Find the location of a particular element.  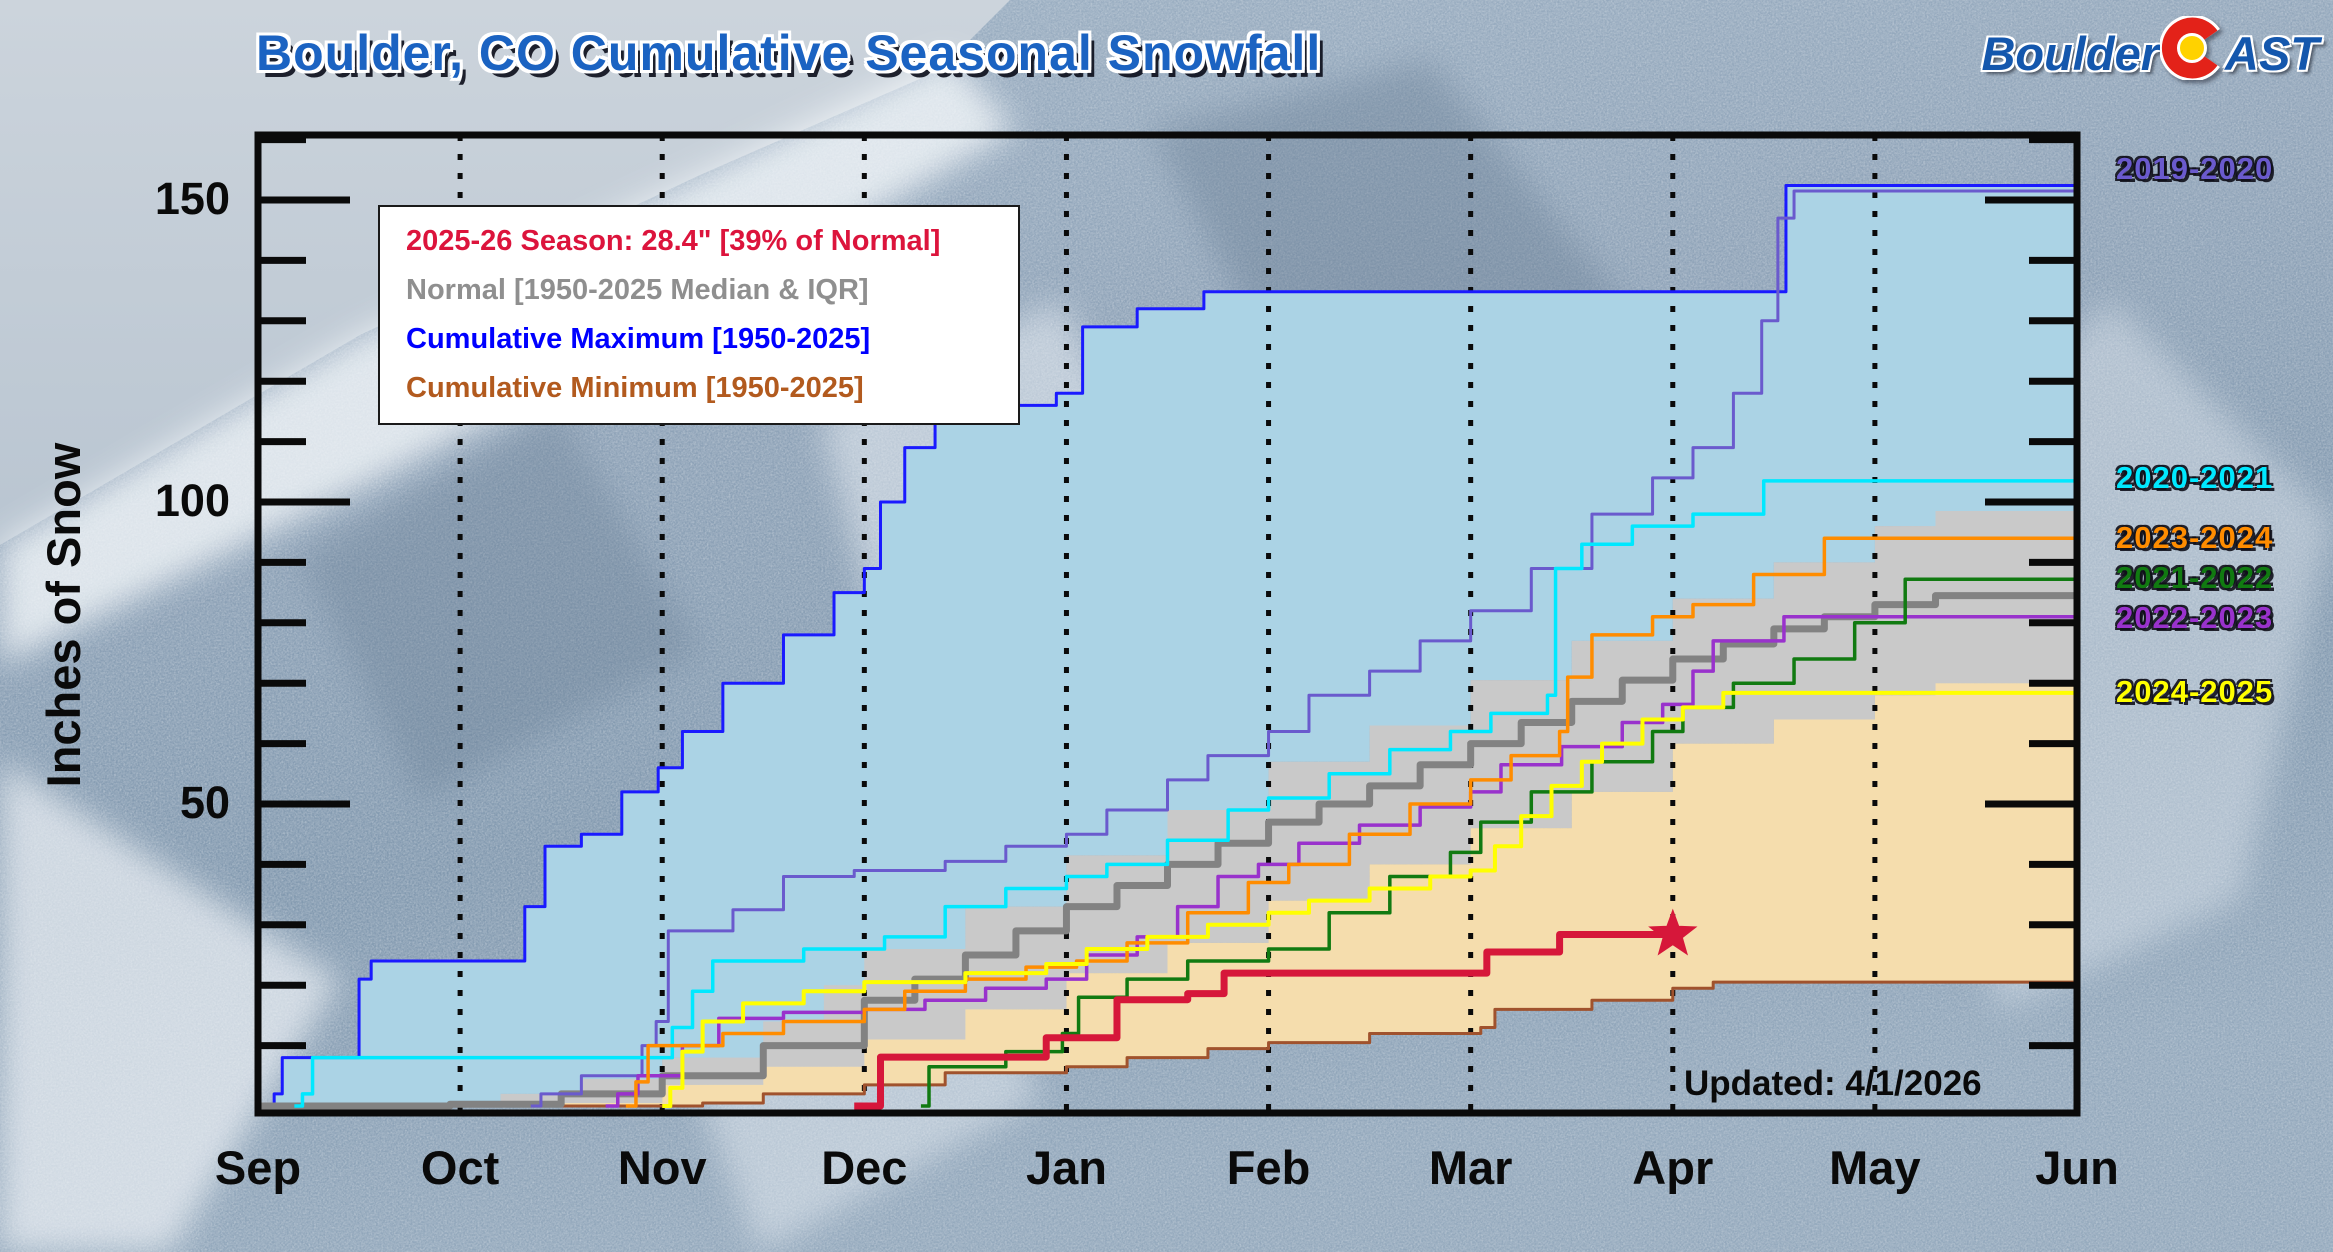

updated-timestamp: Updated: 4/1/2026 is located at coordinates (1833, 1083).